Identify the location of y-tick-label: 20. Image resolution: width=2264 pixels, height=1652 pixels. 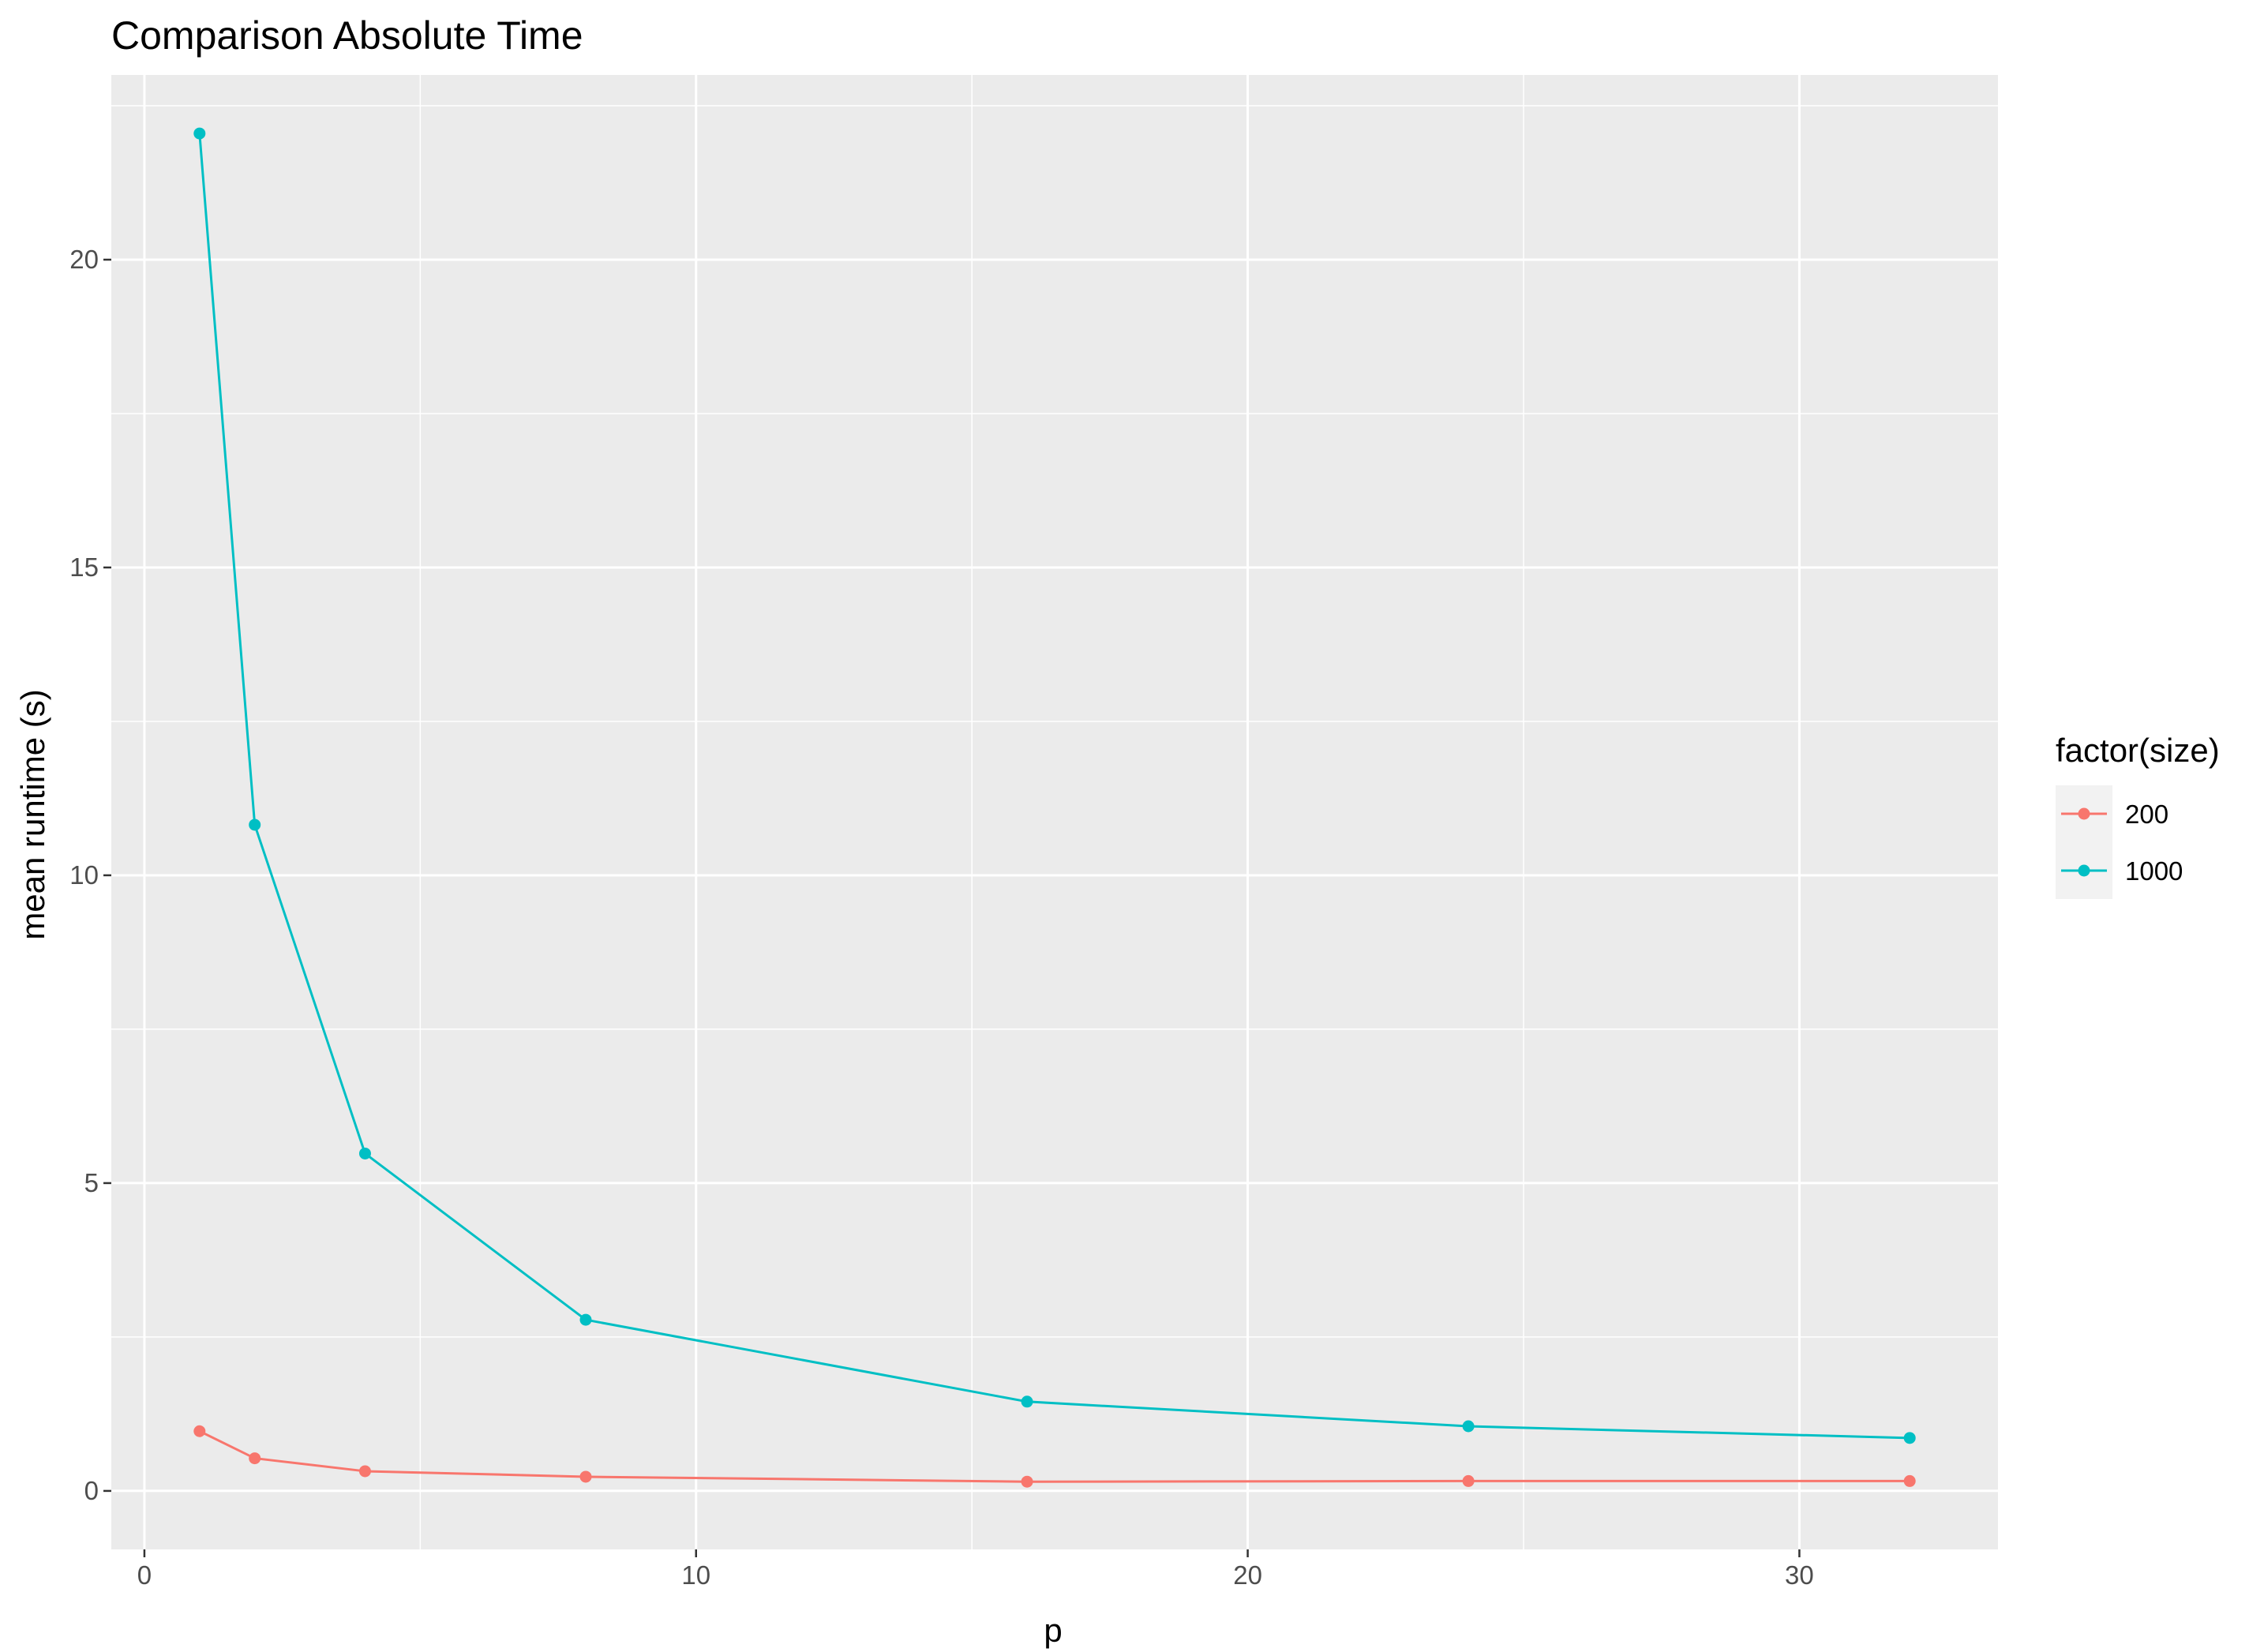
(84, 259).